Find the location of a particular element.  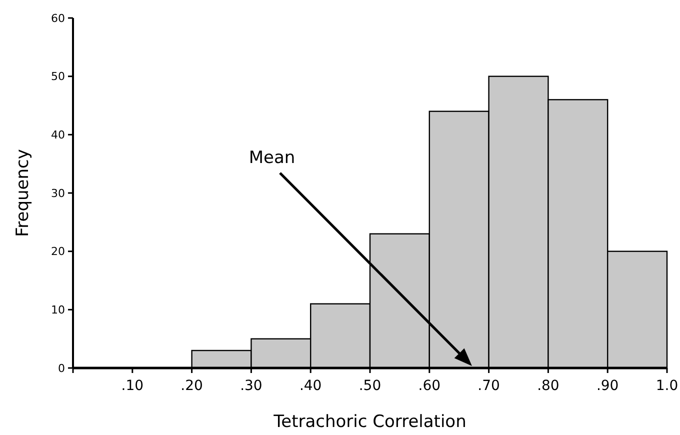

y-tick-label: 50 is located at coordinates (58, 77).